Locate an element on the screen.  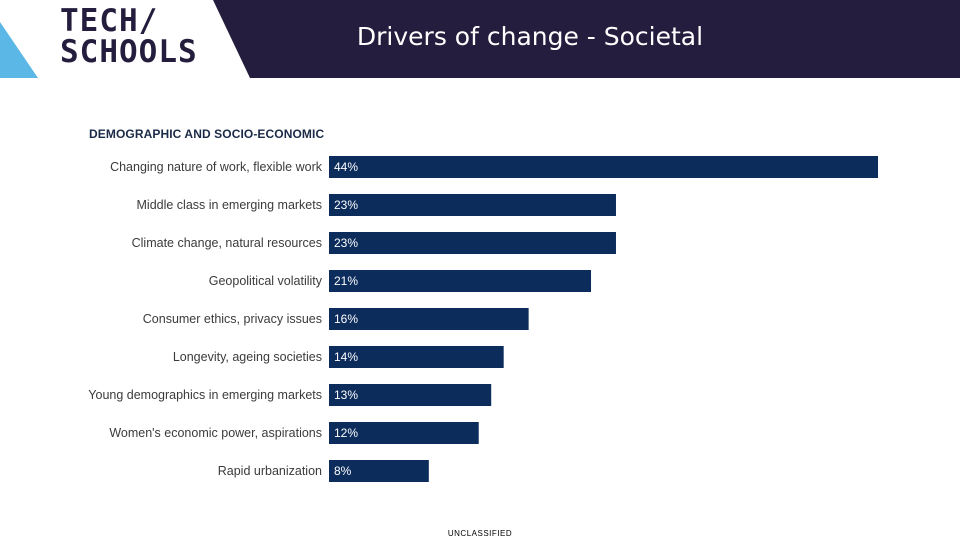
slide-title: Drivers of change - Societal is located at coordinates (530, 36).